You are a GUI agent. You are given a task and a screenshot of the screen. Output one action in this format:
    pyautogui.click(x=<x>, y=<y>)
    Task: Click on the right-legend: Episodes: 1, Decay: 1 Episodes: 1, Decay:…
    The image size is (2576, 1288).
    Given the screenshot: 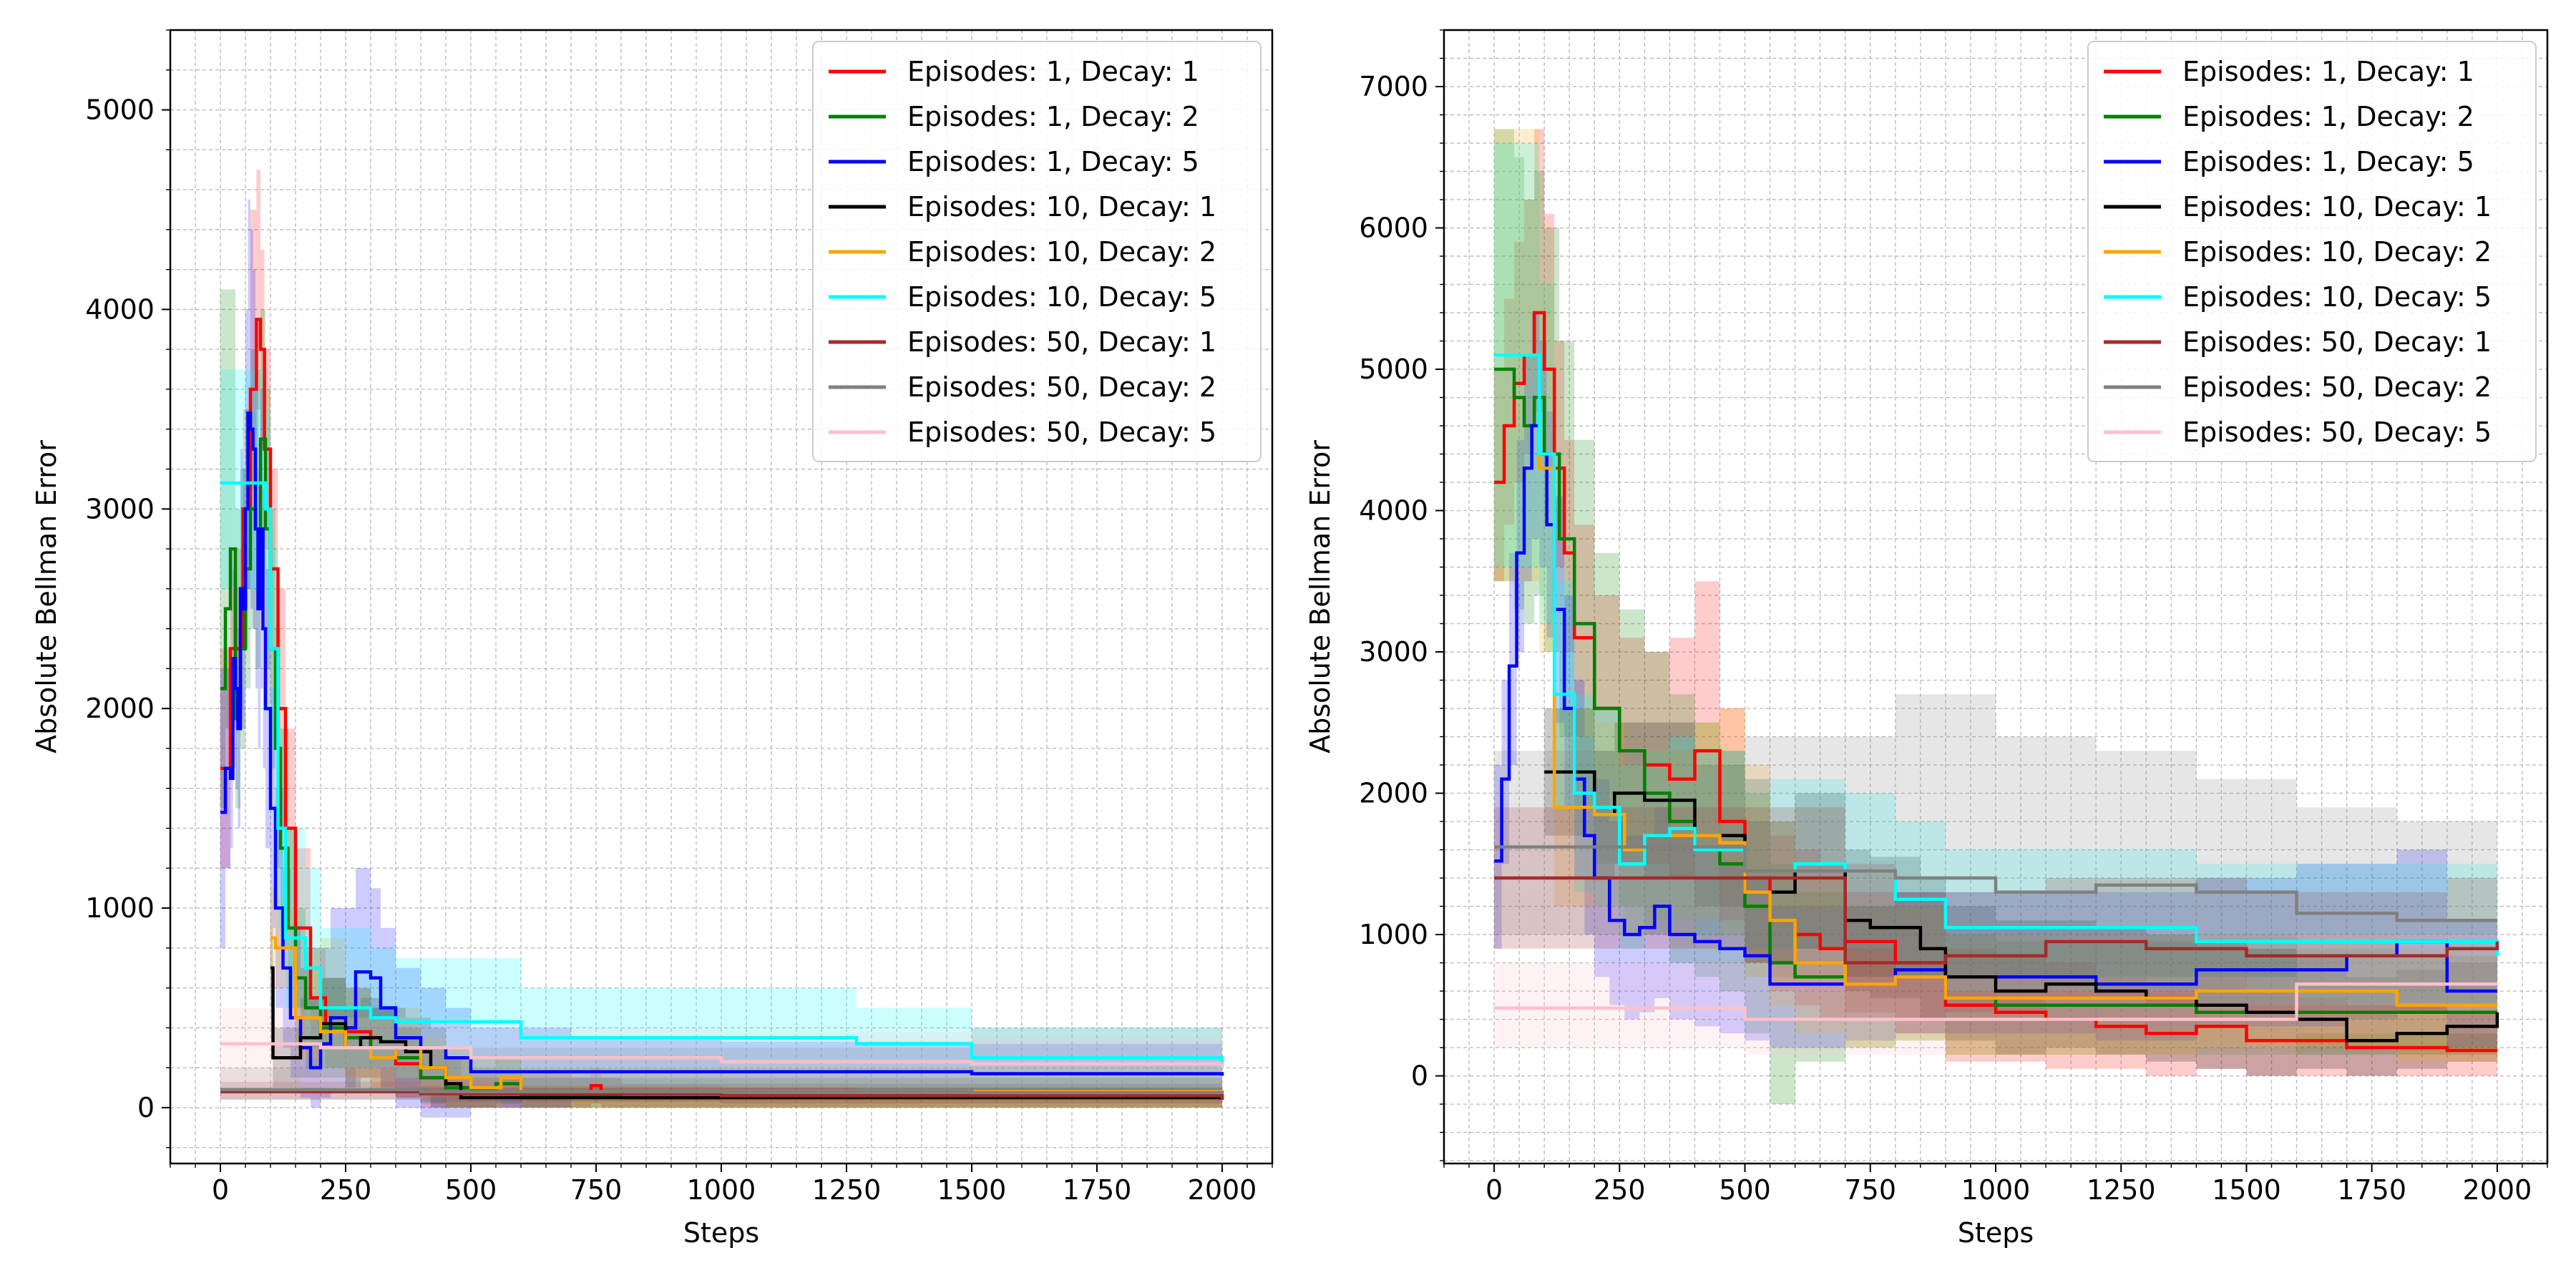 What is the action you would take?
    pyautogui.click(x=2312, y=251)
    